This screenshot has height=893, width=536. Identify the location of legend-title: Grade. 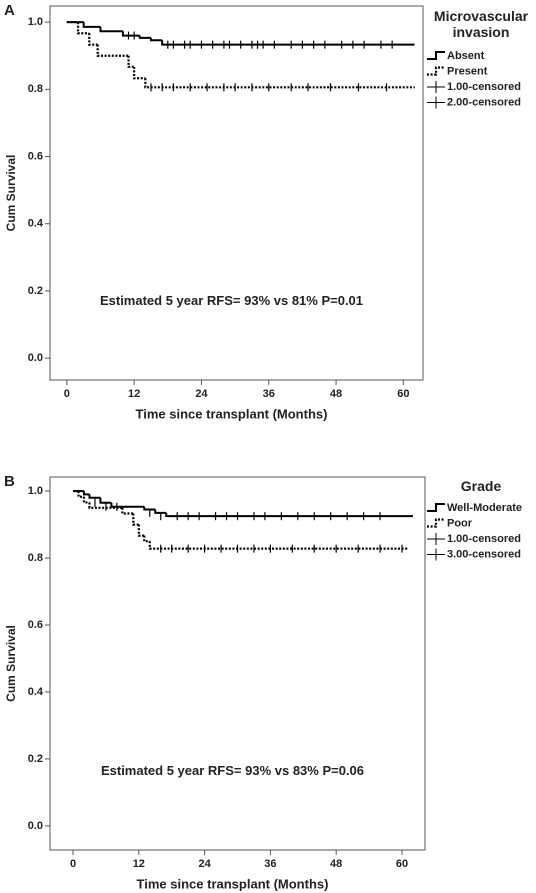
(481, 486).